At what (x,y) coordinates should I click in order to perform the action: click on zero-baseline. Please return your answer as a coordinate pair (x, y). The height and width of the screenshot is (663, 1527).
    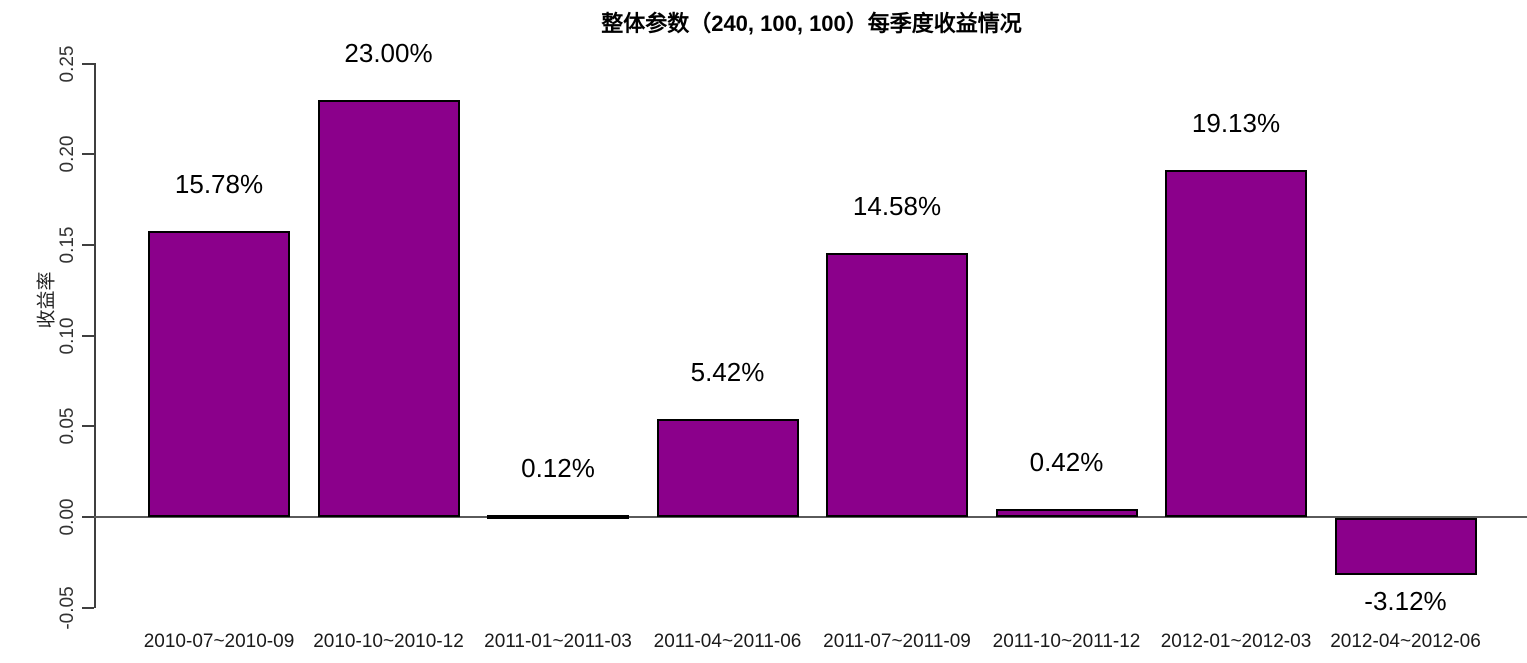
    Looking at the image, I should click on (810, 517).